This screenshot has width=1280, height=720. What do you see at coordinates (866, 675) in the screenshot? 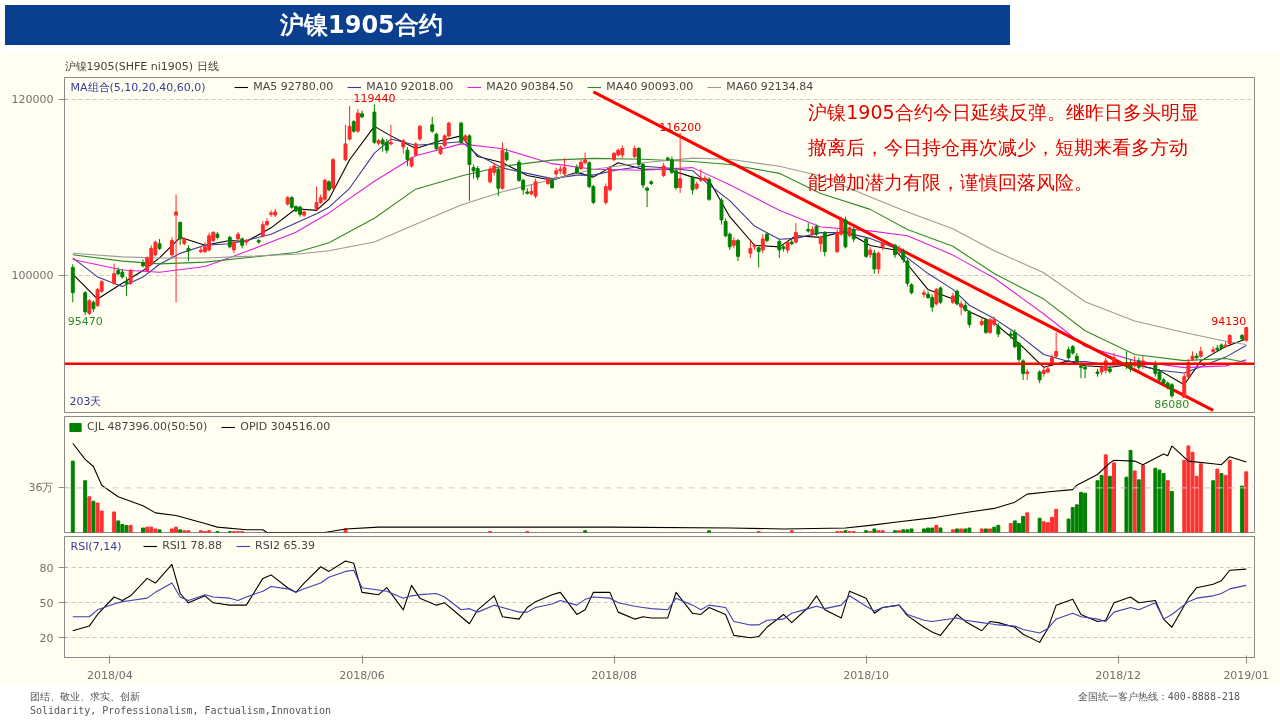
I see `x-tick-label: 2018/10` at bounding box center [866, 675].